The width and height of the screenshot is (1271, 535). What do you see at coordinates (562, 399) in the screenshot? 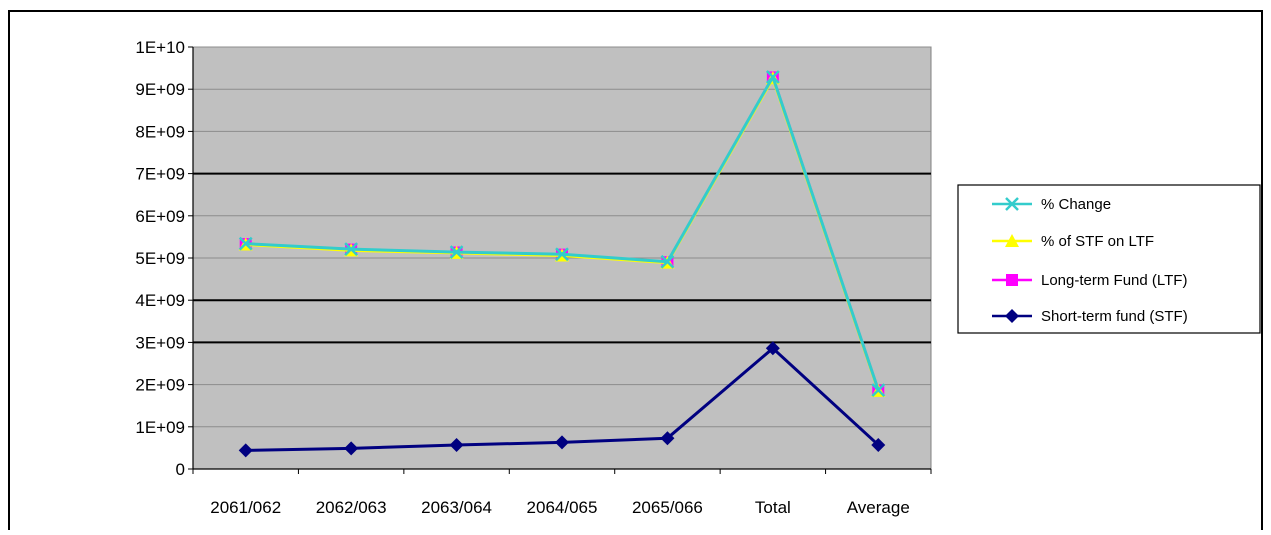
I see `series-diamond` at bounding box center [562, 399].